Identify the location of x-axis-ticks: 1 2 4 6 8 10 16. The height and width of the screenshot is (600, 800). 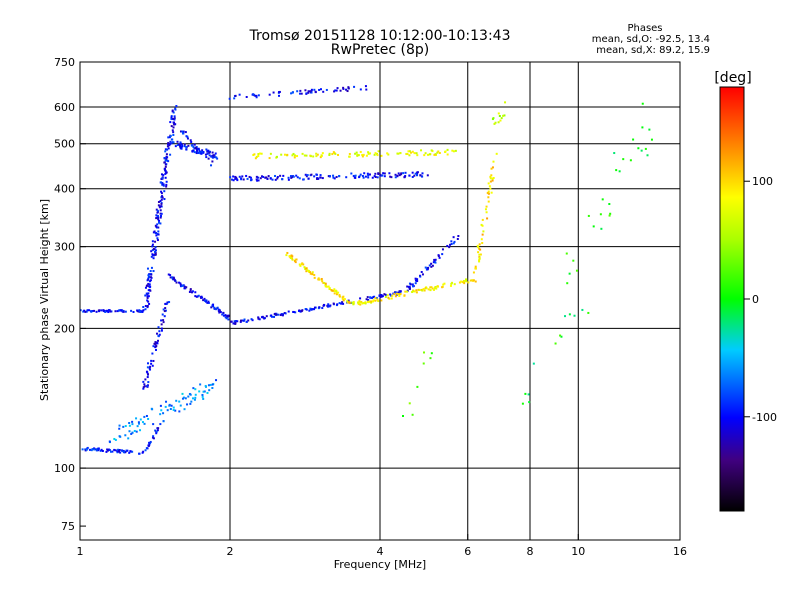
(382, 546).